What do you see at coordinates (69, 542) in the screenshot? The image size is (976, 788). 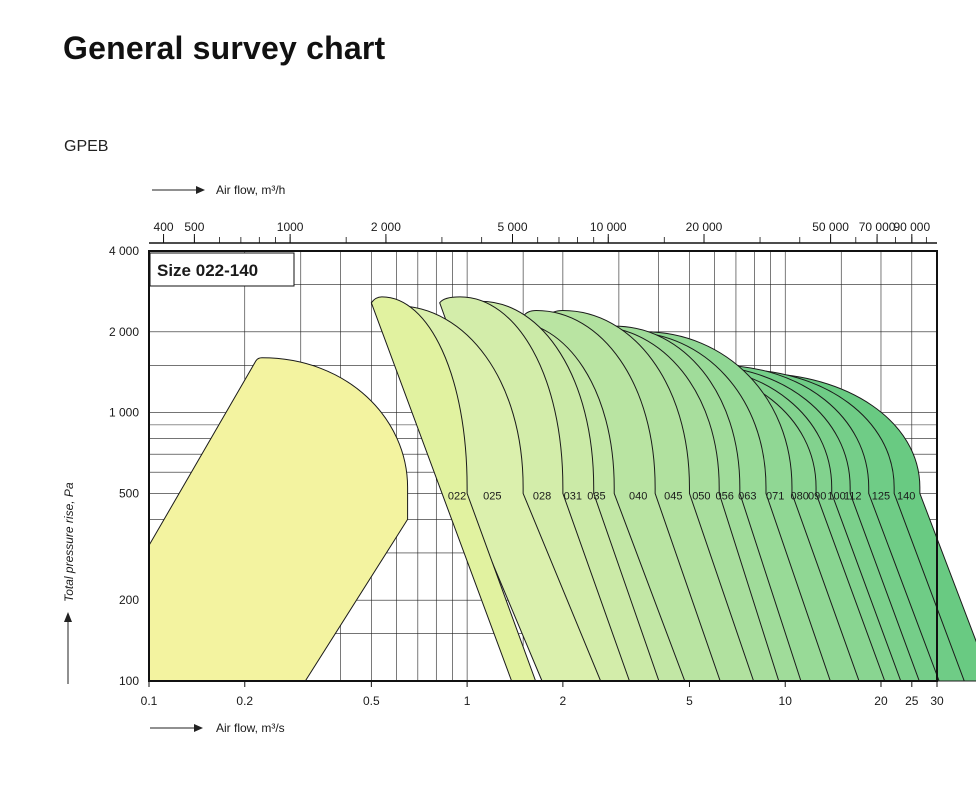 I see `y-axis-caption-text: Total pressure rise, Pa` at bounding box center [69, 542].